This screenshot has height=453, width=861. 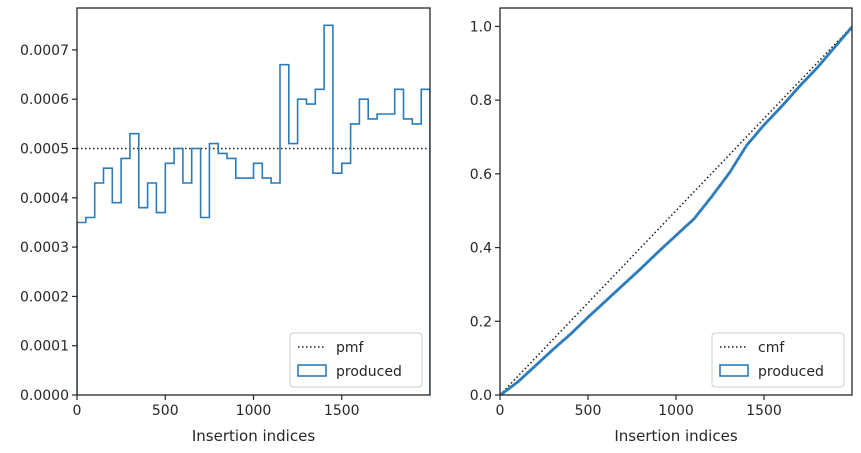 I want to click on pmf-x-tick-label: 0, so click(x=77, y=411).